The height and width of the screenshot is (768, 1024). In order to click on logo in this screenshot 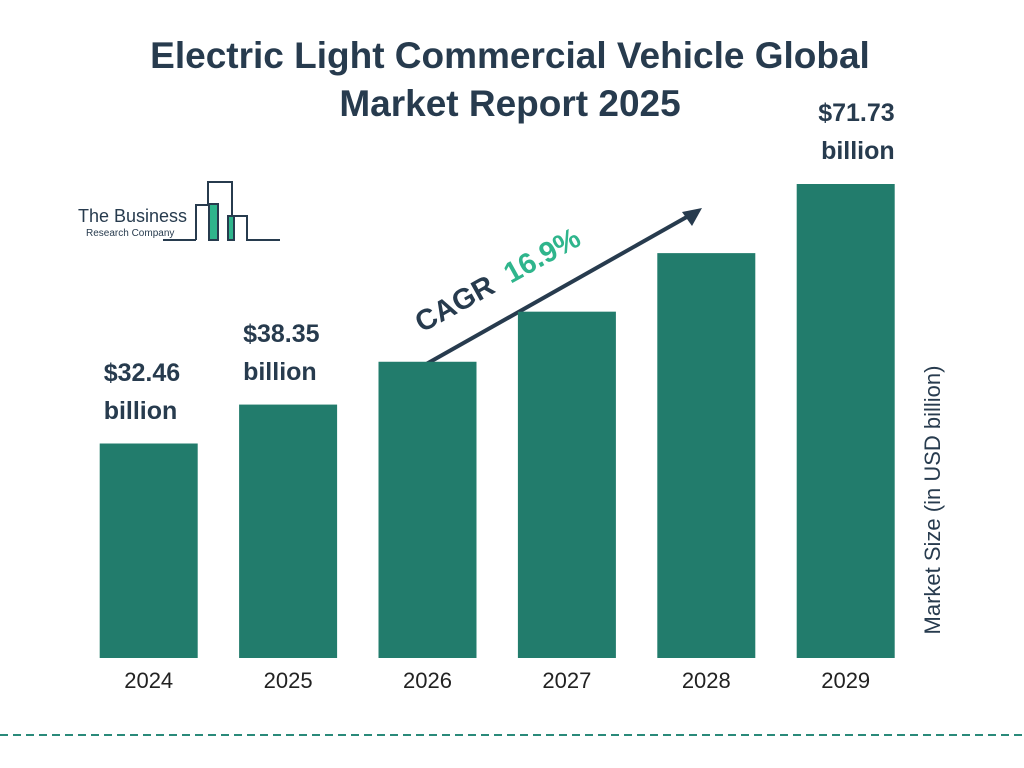, I will do `click(221, 211)`.